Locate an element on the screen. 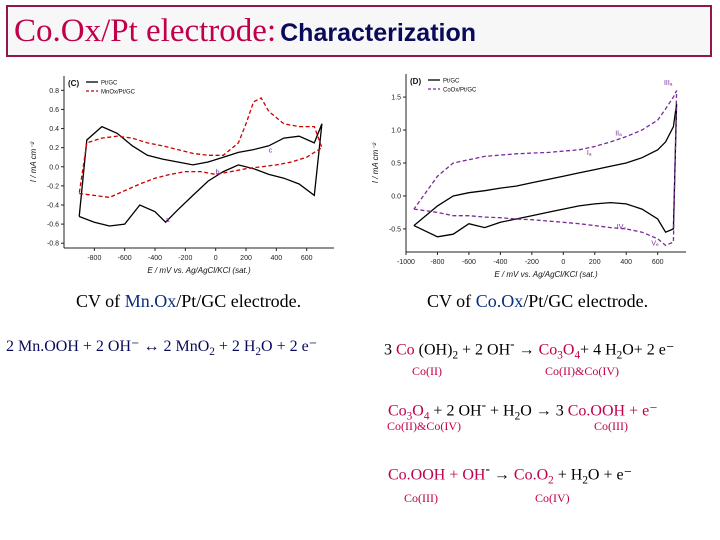  title-box: Co.Ox/Pt electrode: Characterization is located at coordinates (359, 31).